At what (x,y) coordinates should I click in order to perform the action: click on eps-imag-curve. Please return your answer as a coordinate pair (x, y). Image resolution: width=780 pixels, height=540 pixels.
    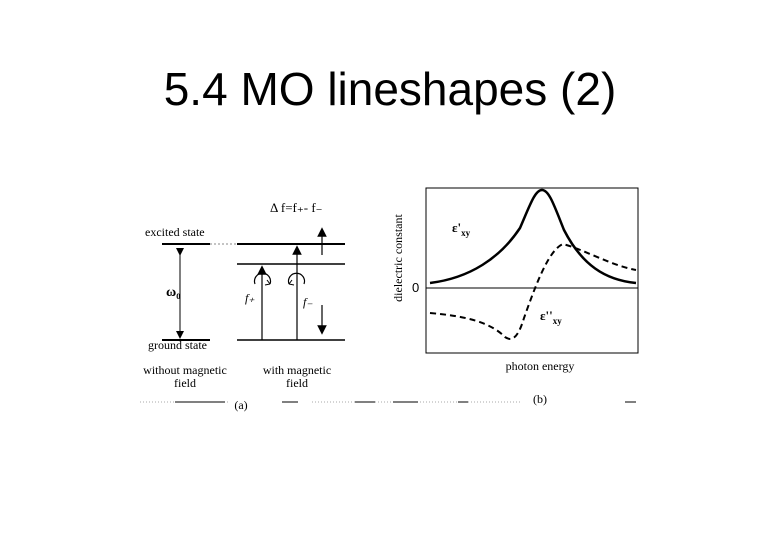
    Looking at the image, I should click on (533, 291).